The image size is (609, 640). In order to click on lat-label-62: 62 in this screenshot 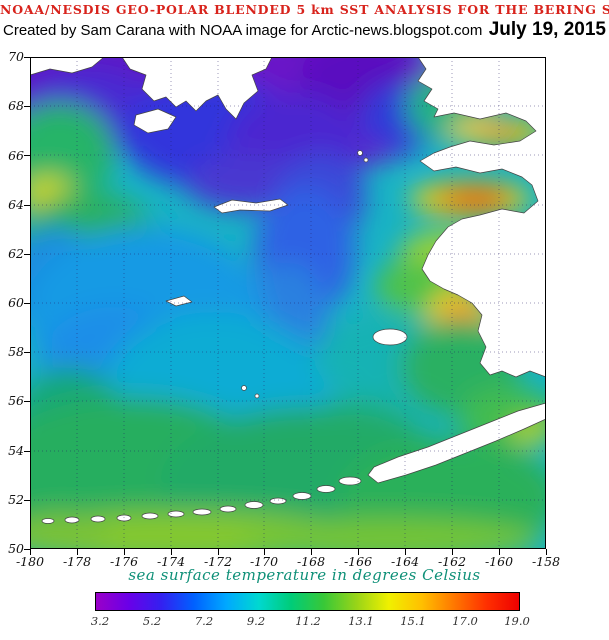, I will do `click(16, 253)`.